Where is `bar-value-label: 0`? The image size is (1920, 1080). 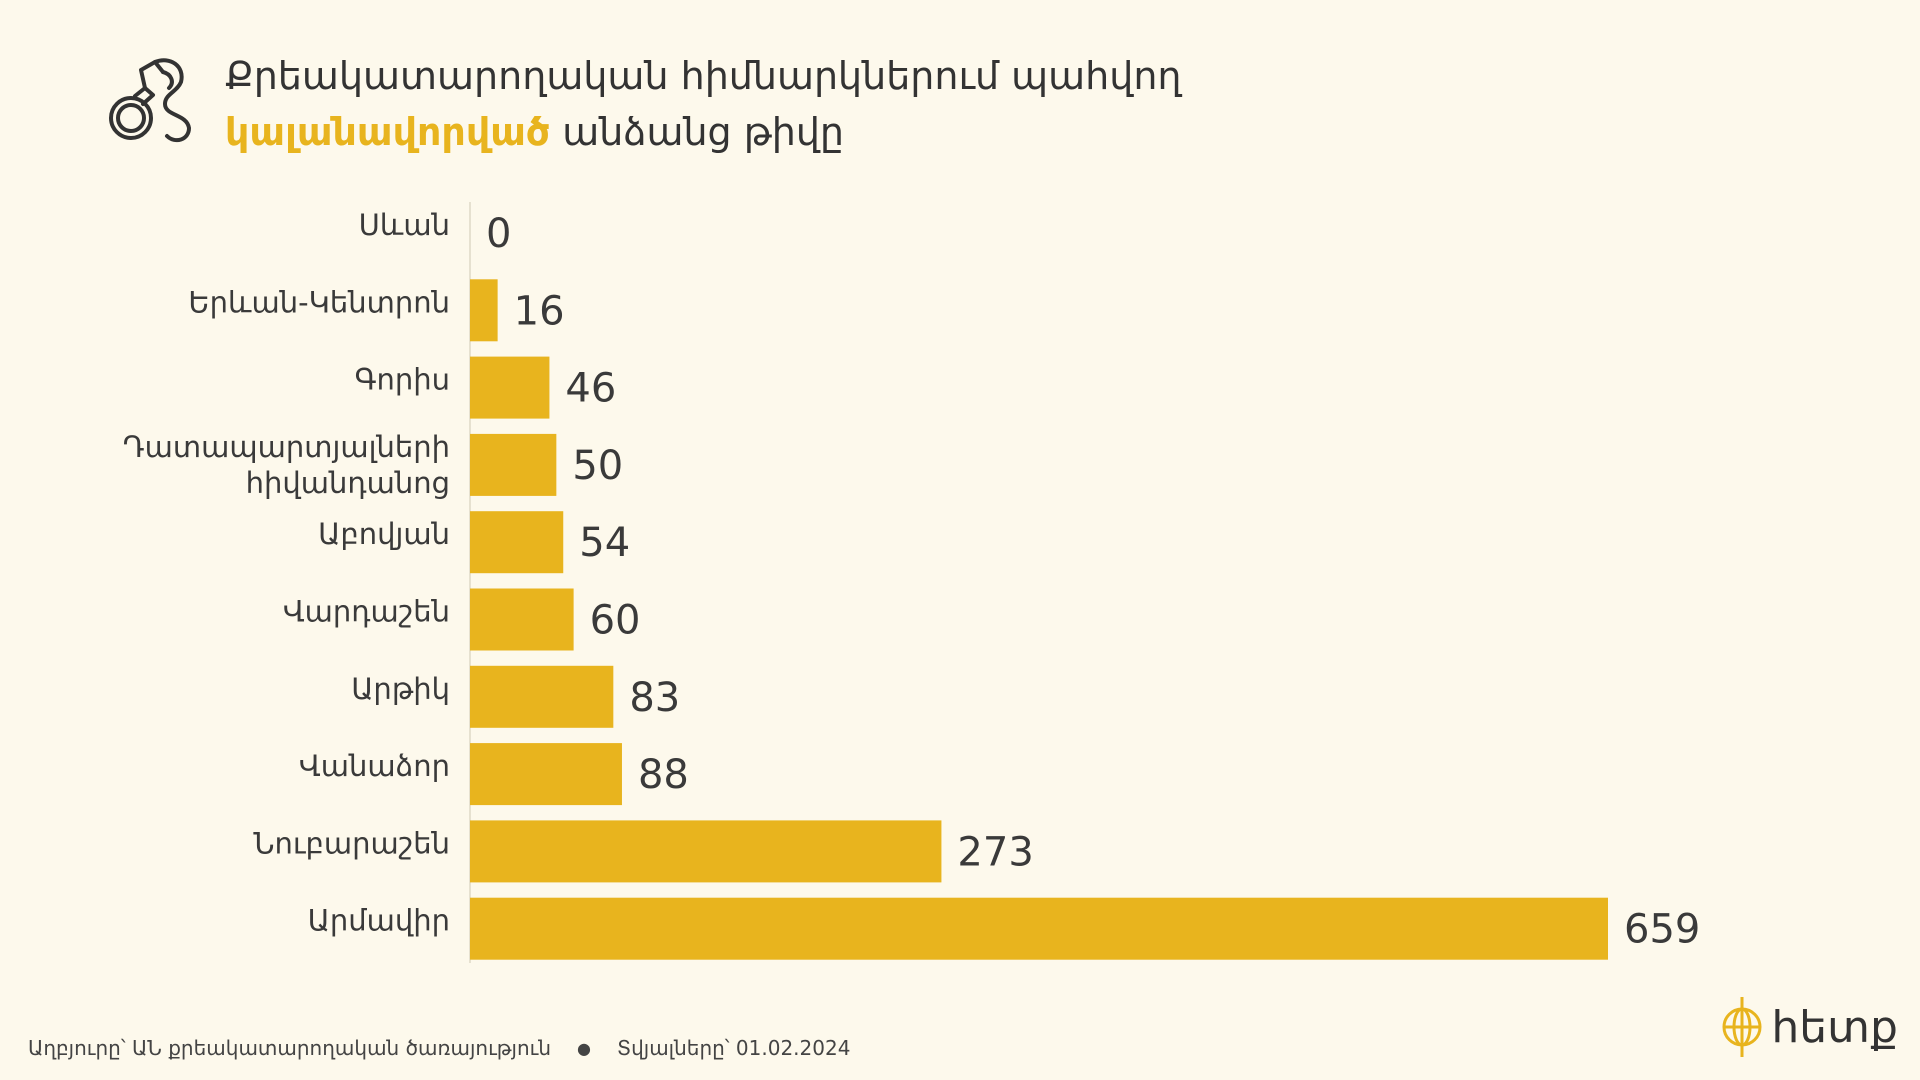
bar-value-label: 0 is located at coordinates (498, 234).